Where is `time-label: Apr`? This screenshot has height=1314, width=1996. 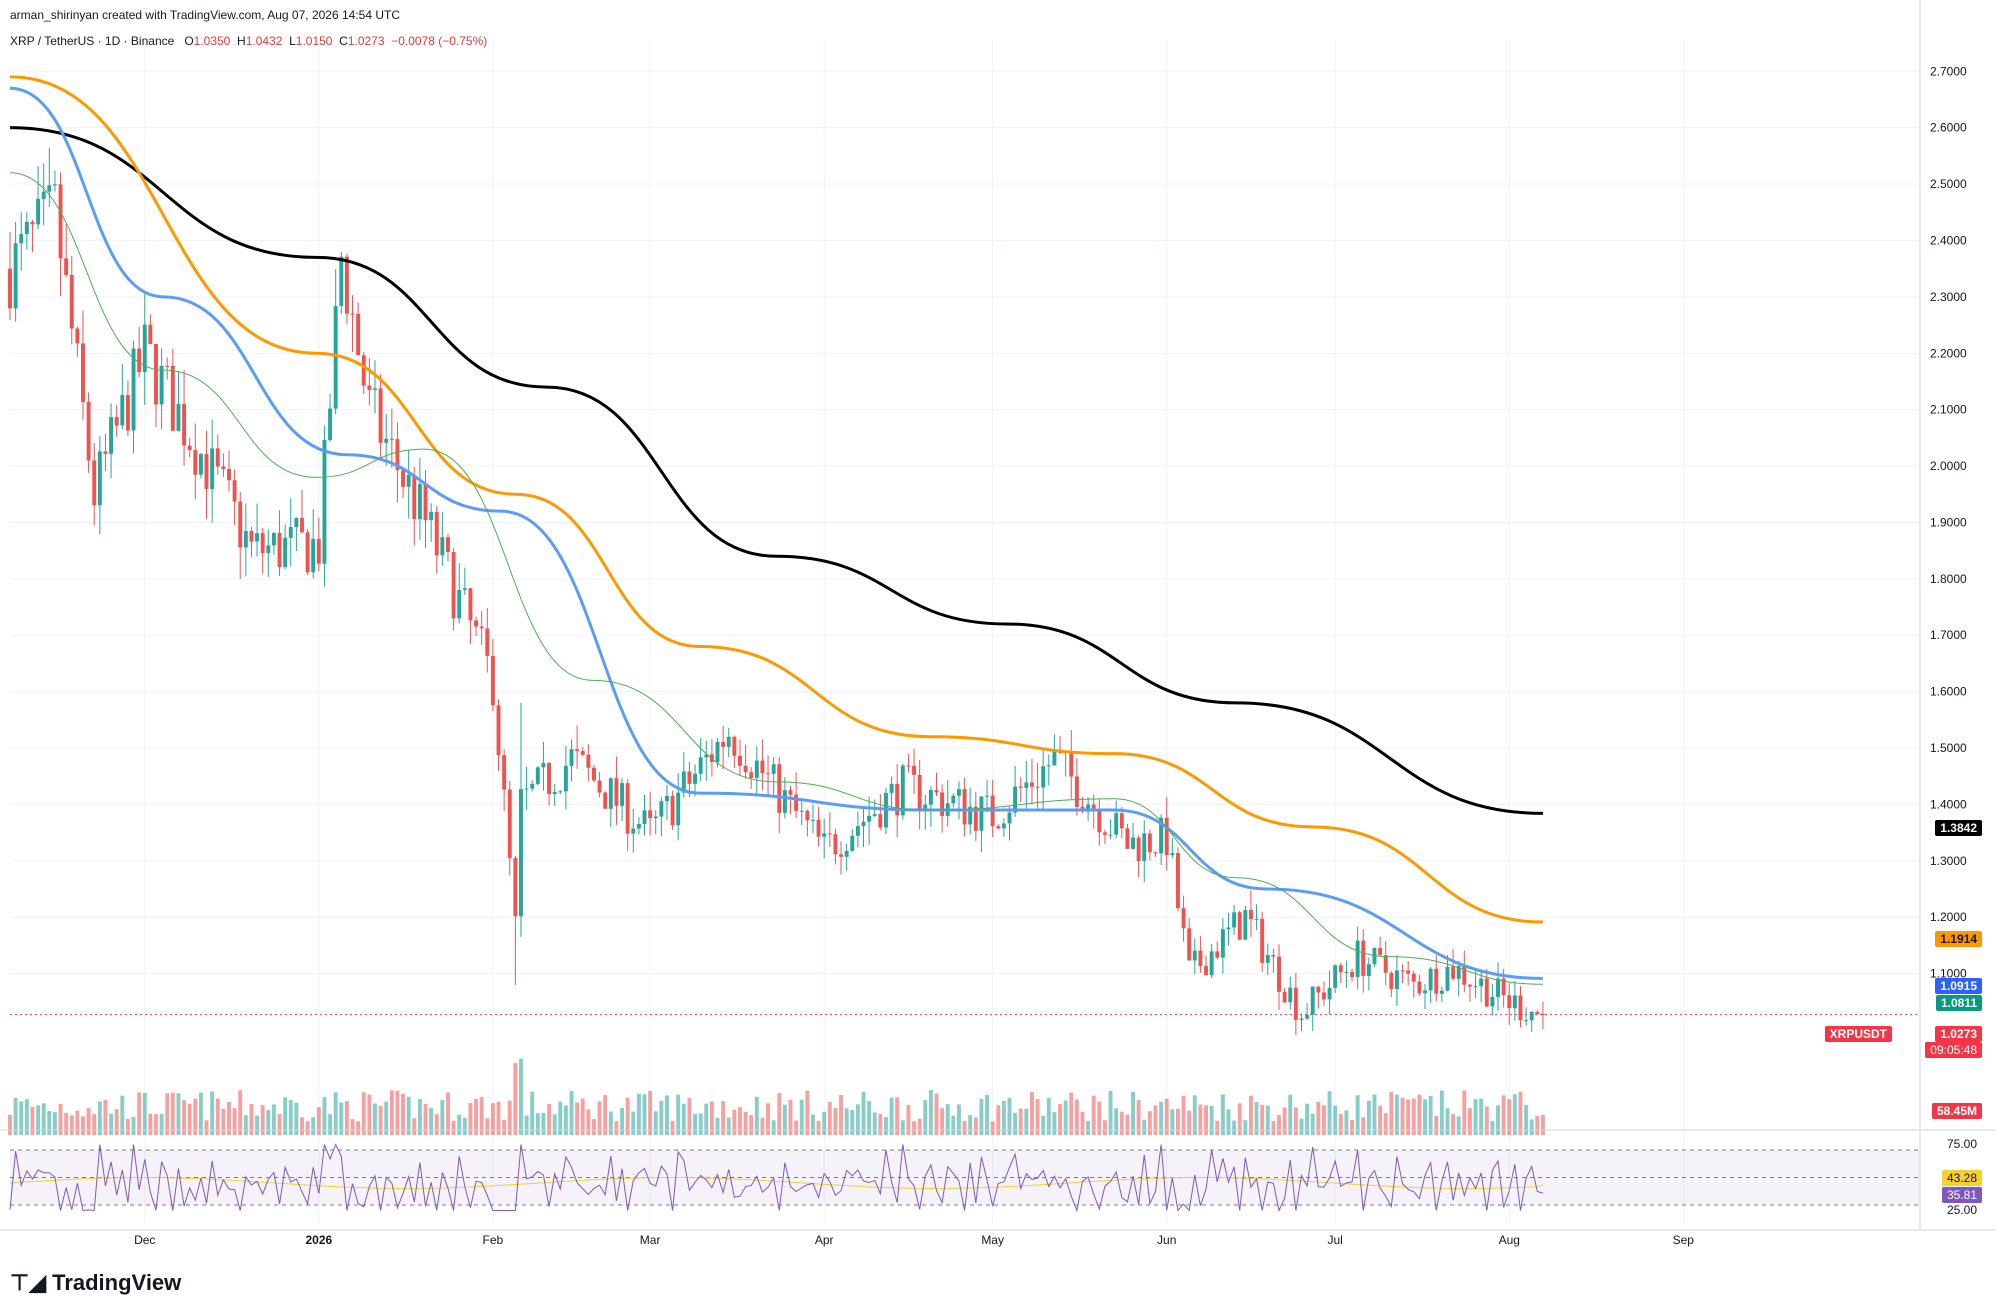 time-label: Apr is located at coordinates (824, 1240).